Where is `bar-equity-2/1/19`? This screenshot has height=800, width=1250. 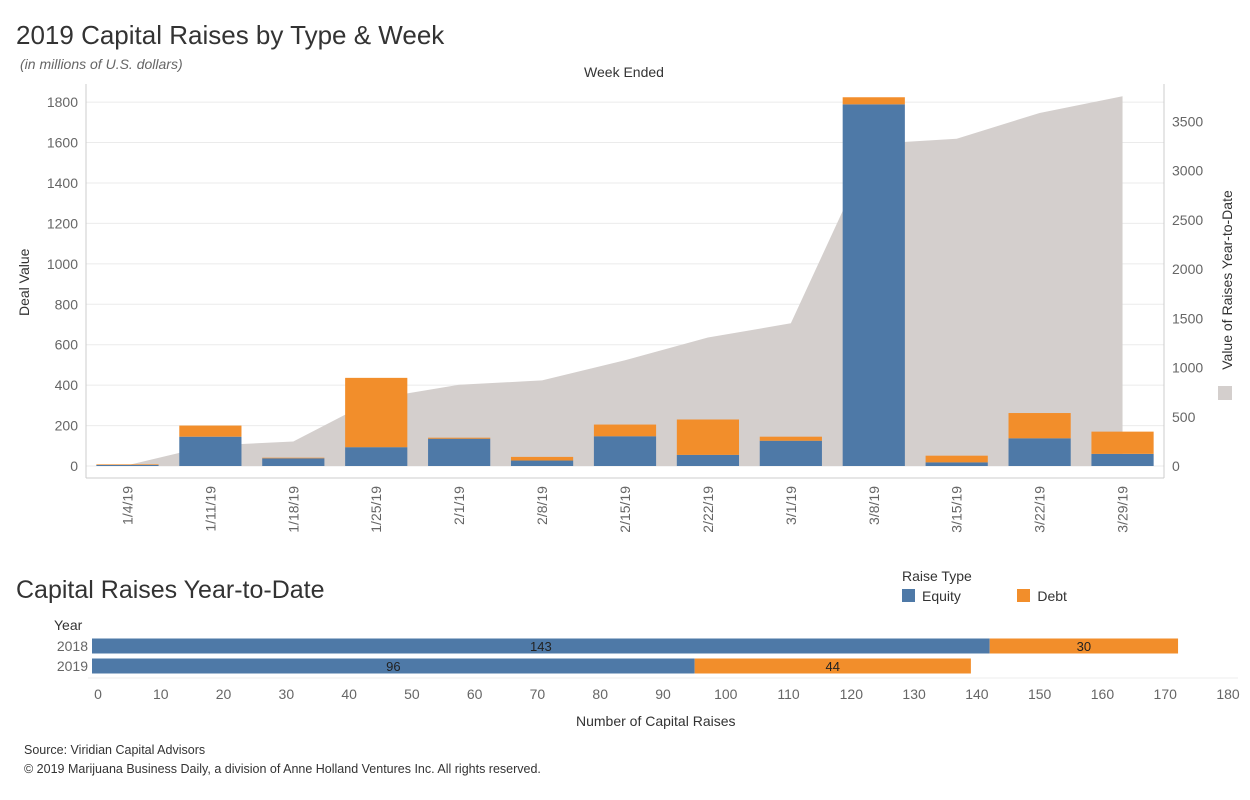
bar-equity-2/1/19 is located at coordinates (459, 452).